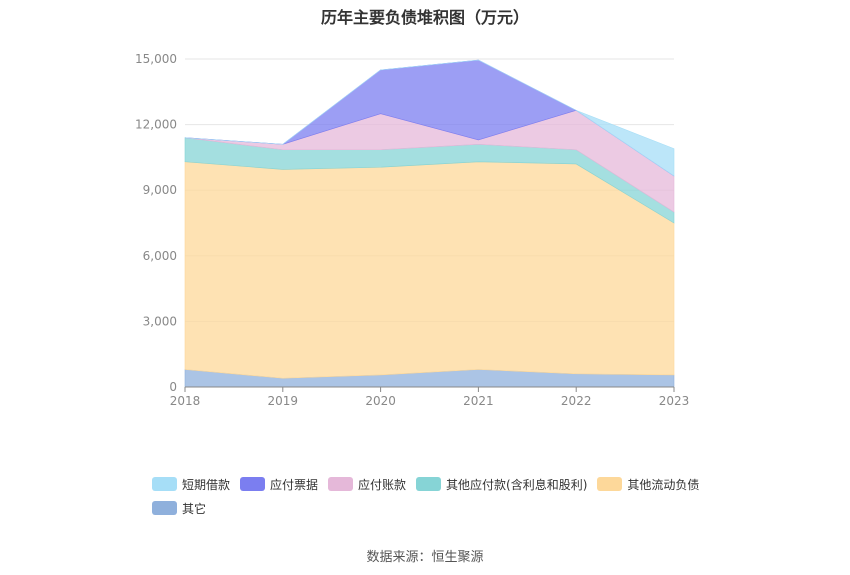 The height and width of the screenshot is (575, 850). What do you see at coordinates (576, 401) in the screenshot?
I see `x-tick-label: 2022` at bounding box center [576, 401].